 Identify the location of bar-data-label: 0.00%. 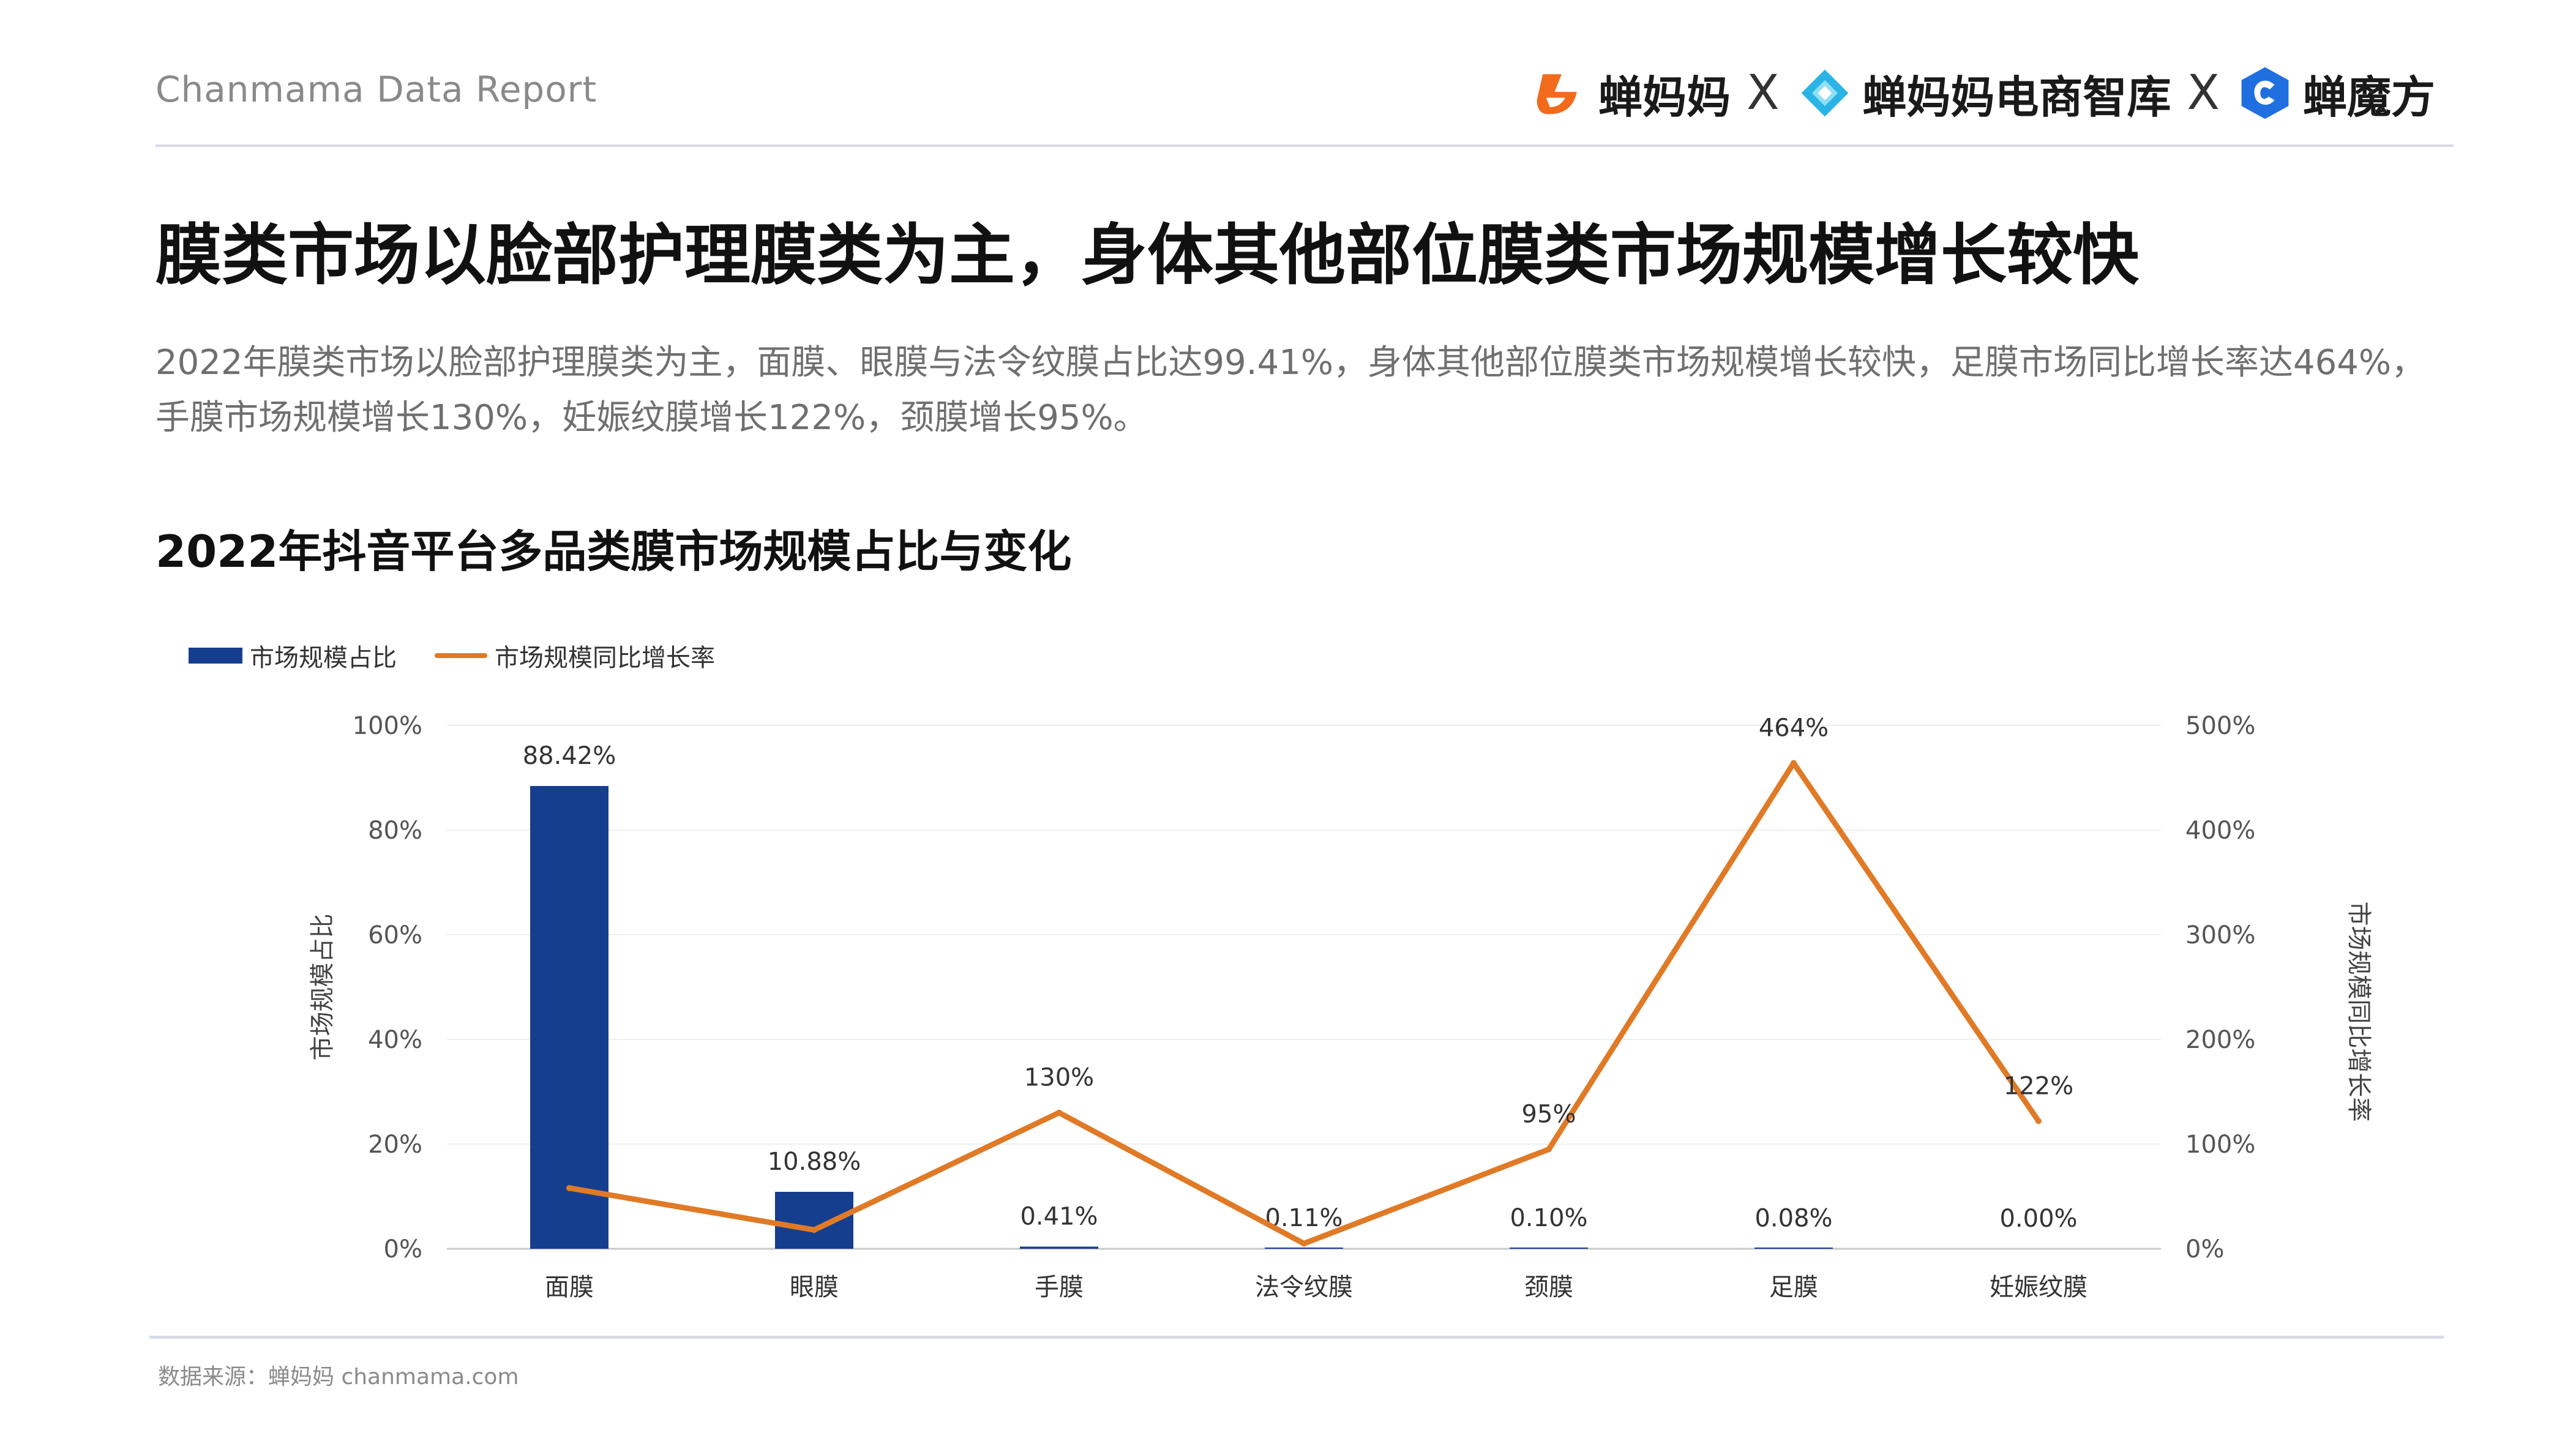
(2038, 1219).